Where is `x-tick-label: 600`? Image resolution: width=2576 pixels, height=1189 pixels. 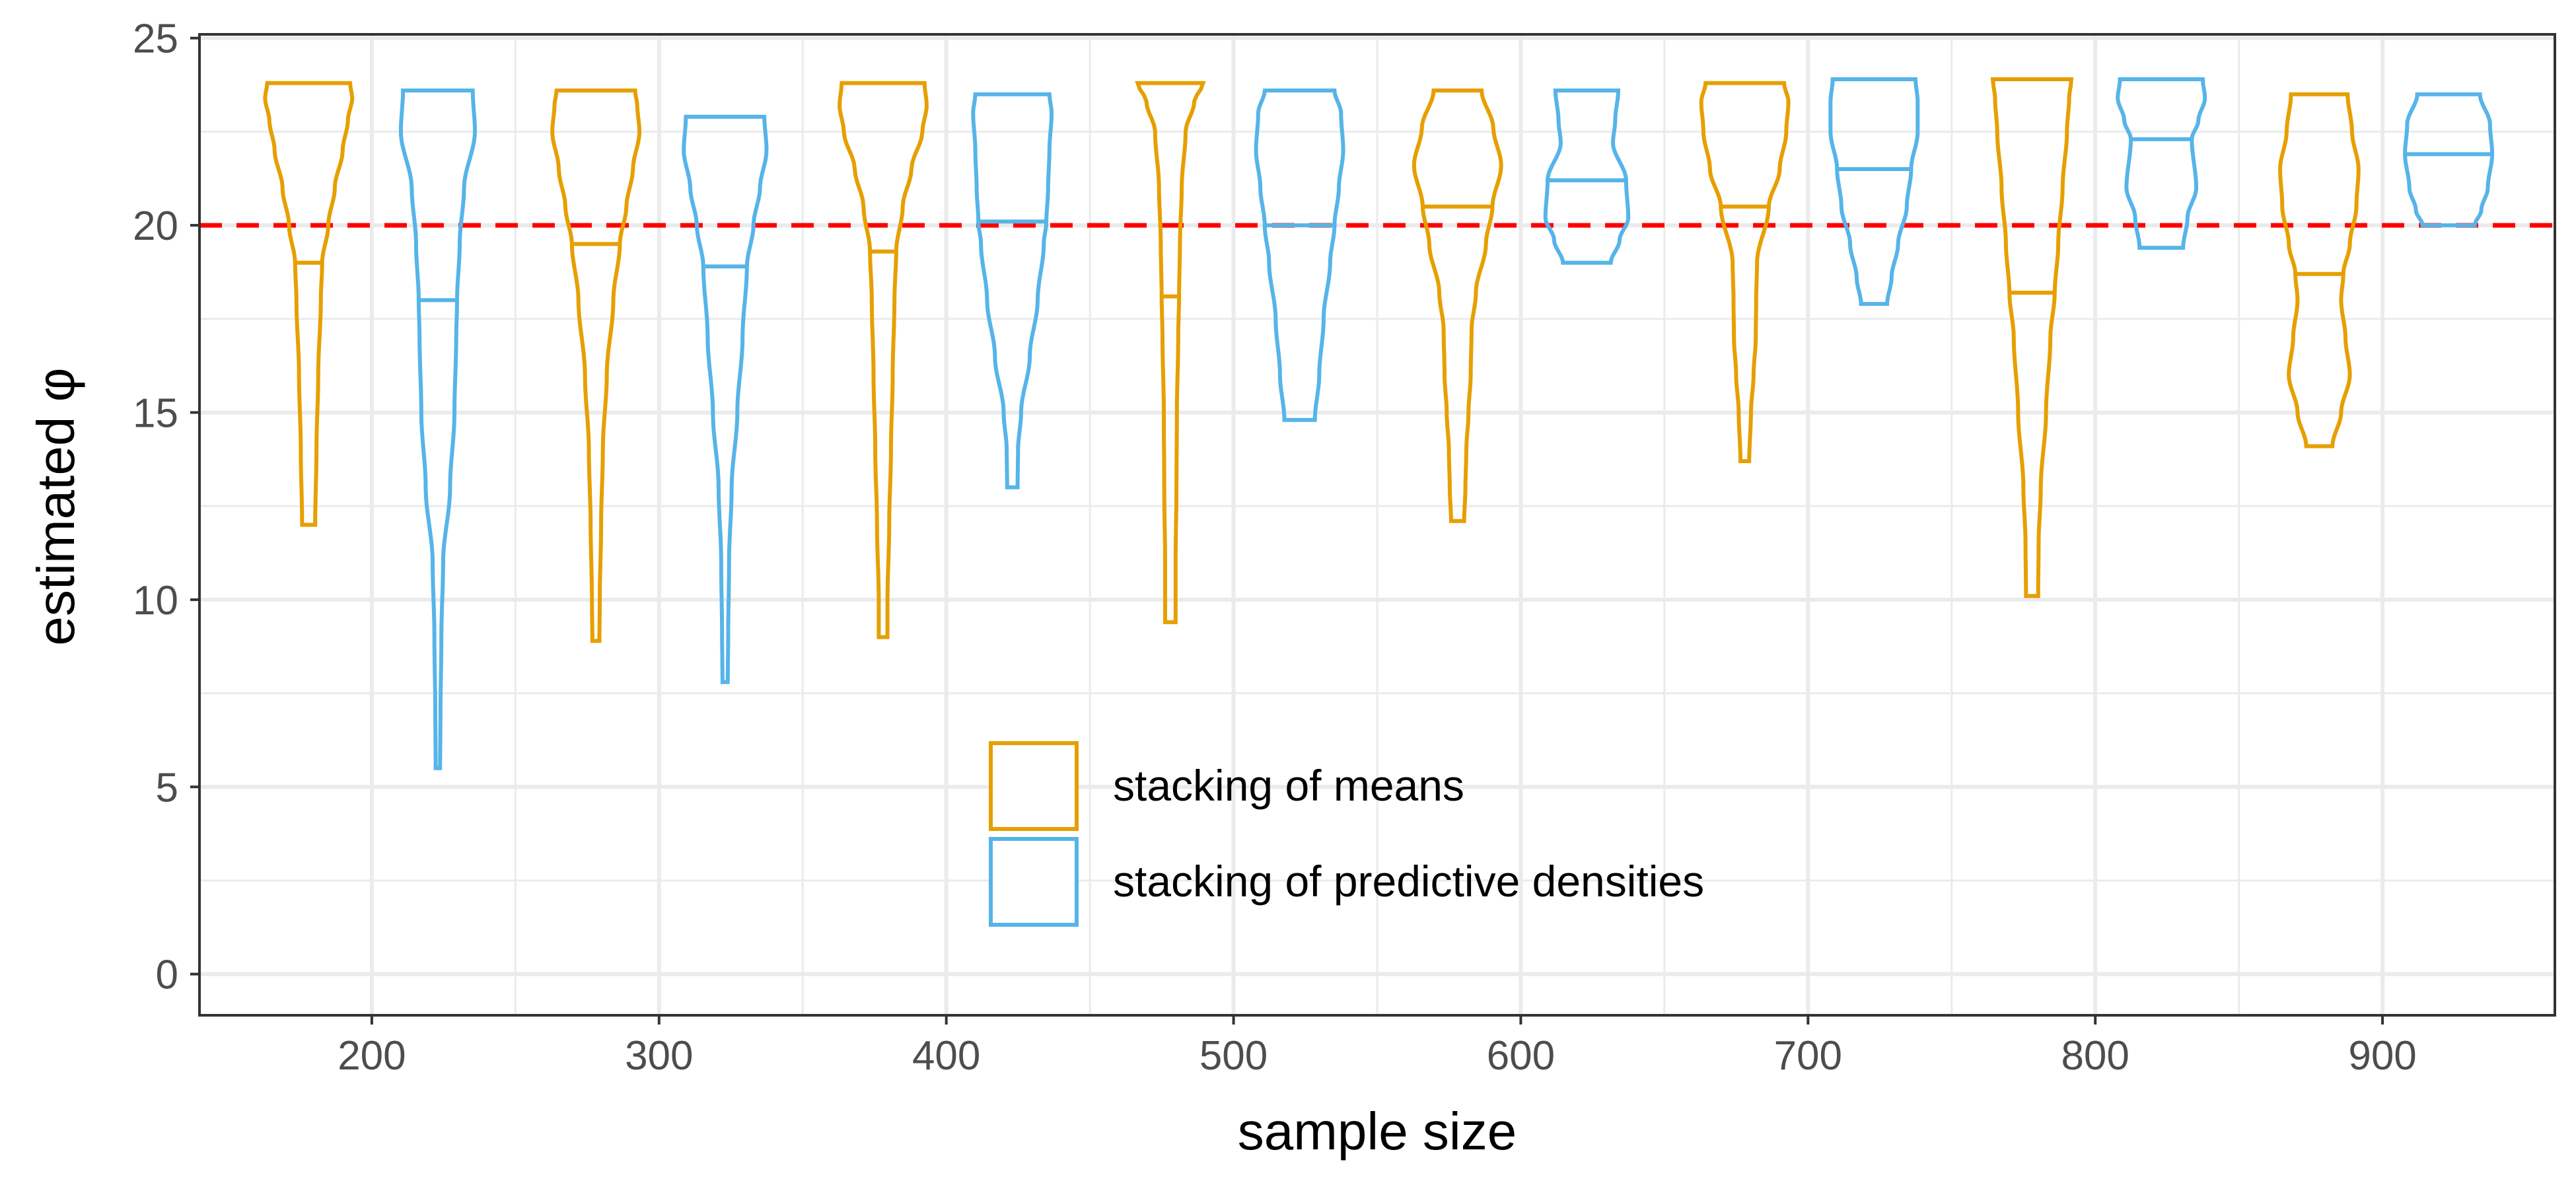 x-tick-label: 600 is located at coordinates (1521, 1056).